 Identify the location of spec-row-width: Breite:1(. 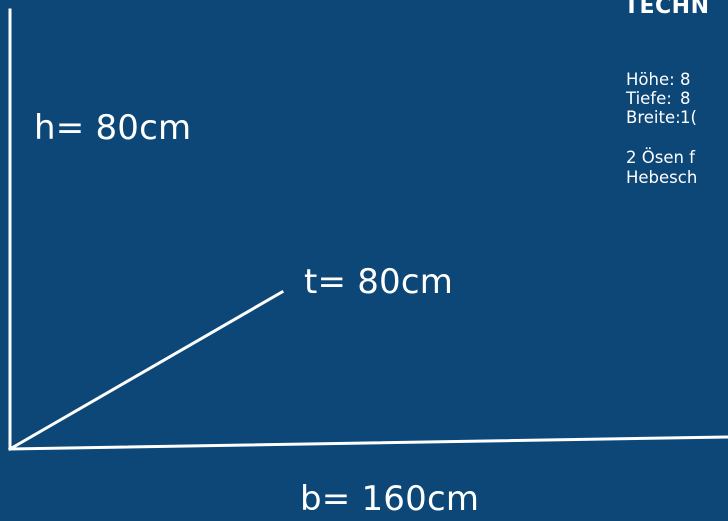
(661, 117).